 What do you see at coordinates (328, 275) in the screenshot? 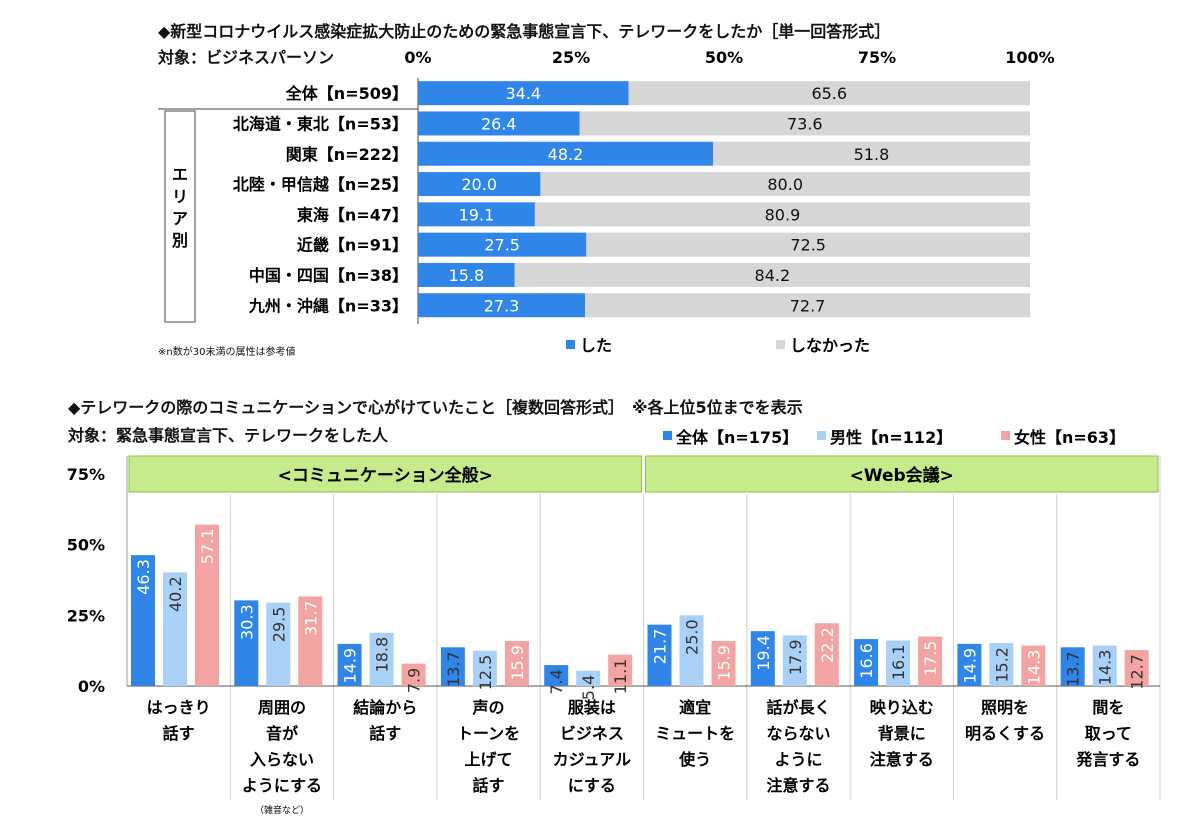
I see `category-label: 中国・四国【n=38】` at bounding box center [328, 275].